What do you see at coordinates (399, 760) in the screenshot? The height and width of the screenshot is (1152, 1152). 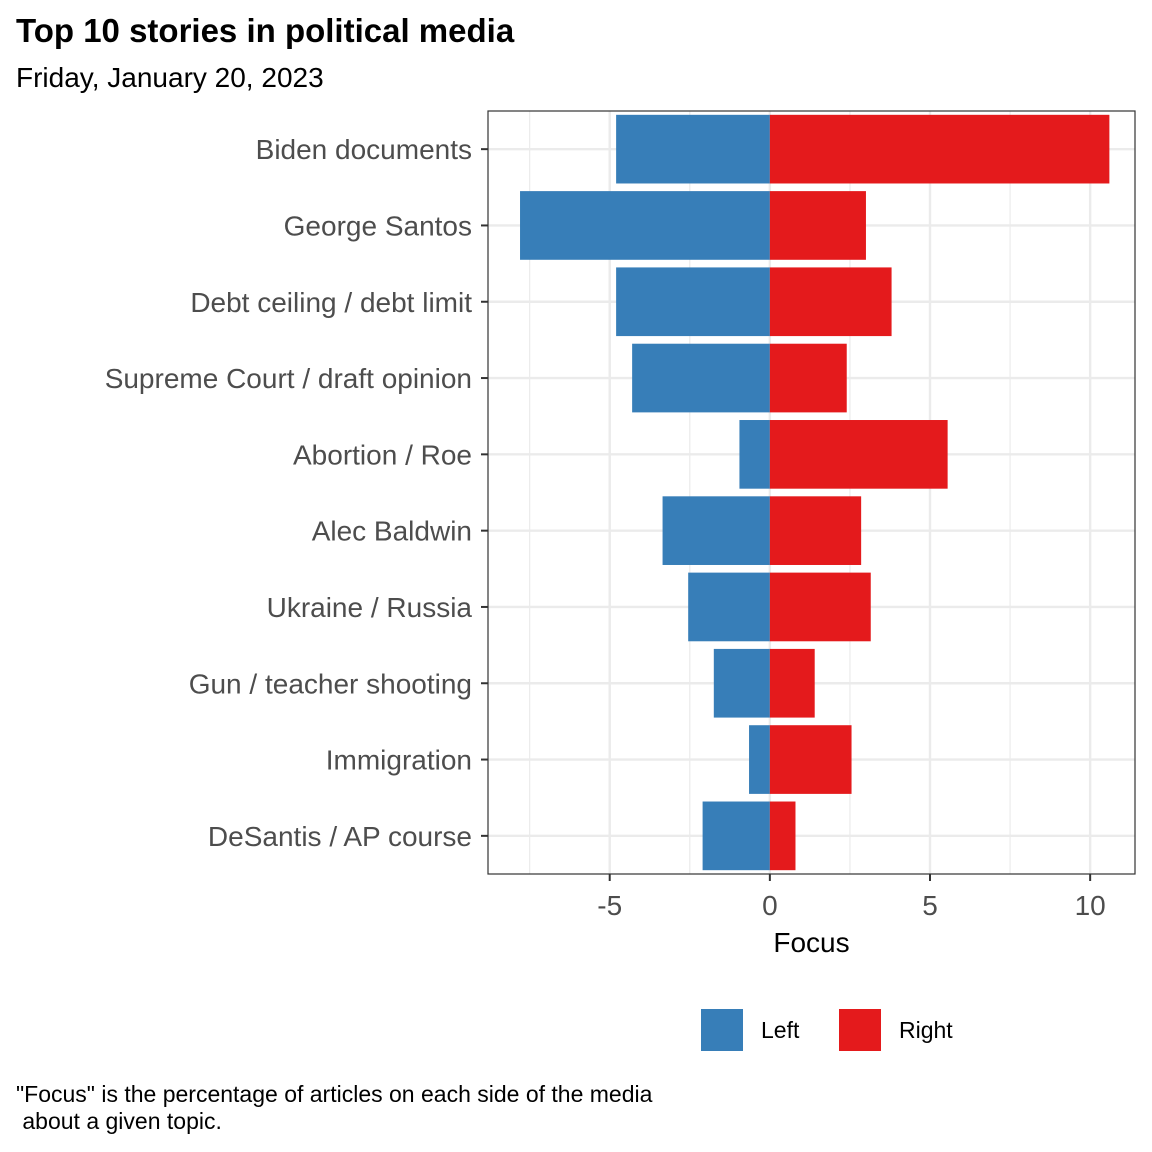 I see `y-tick-label: Immigration` at bounding box center [399, 760].